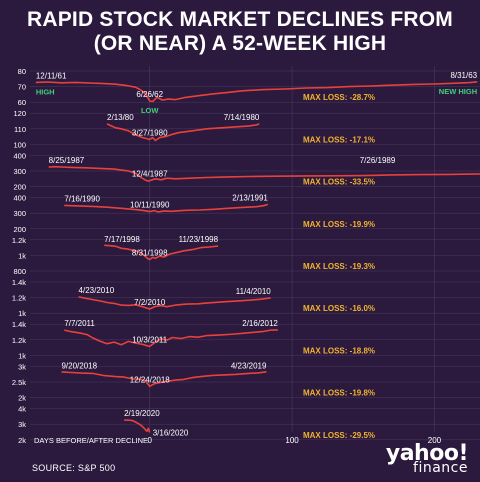 The height and width of the screenshot is (482, 480). Describe the element at coordinates (249, 365) in the screenshot. I see `date-label: 4/23/2019` at that location.